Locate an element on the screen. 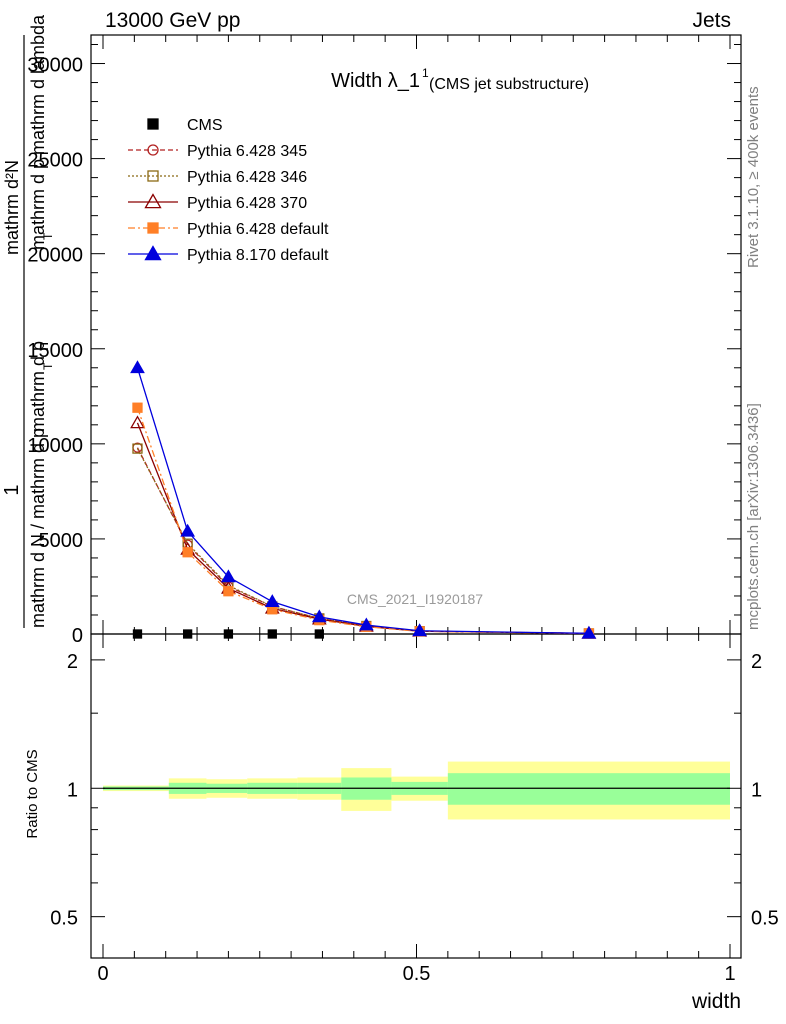 The width and height of the screenshot is (786, 1024). y-label-part-4: mathrm d lambda is located at coordinates (38, 84).